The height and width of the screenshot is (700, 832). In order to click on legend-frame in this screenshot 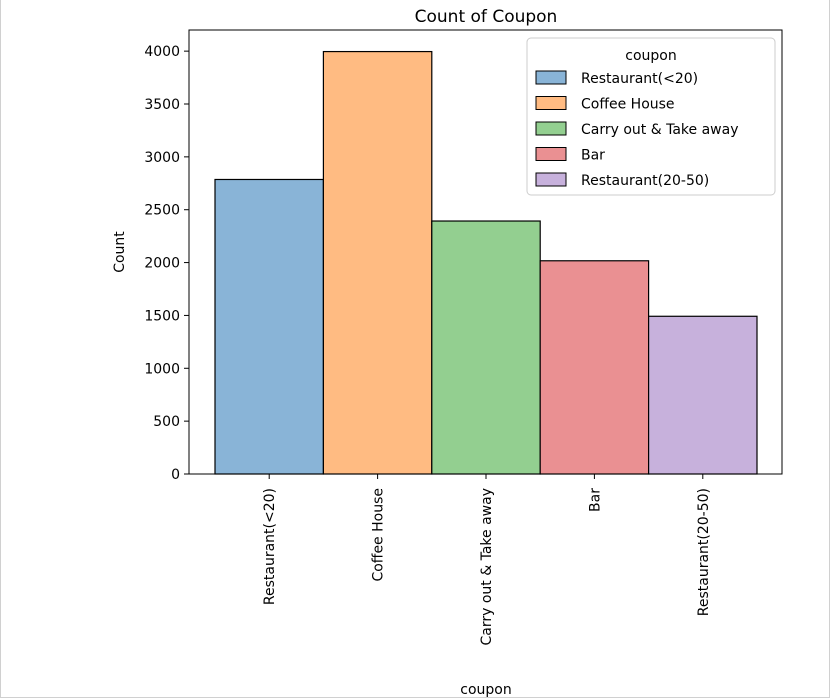, I will do `click(651, 116)`.